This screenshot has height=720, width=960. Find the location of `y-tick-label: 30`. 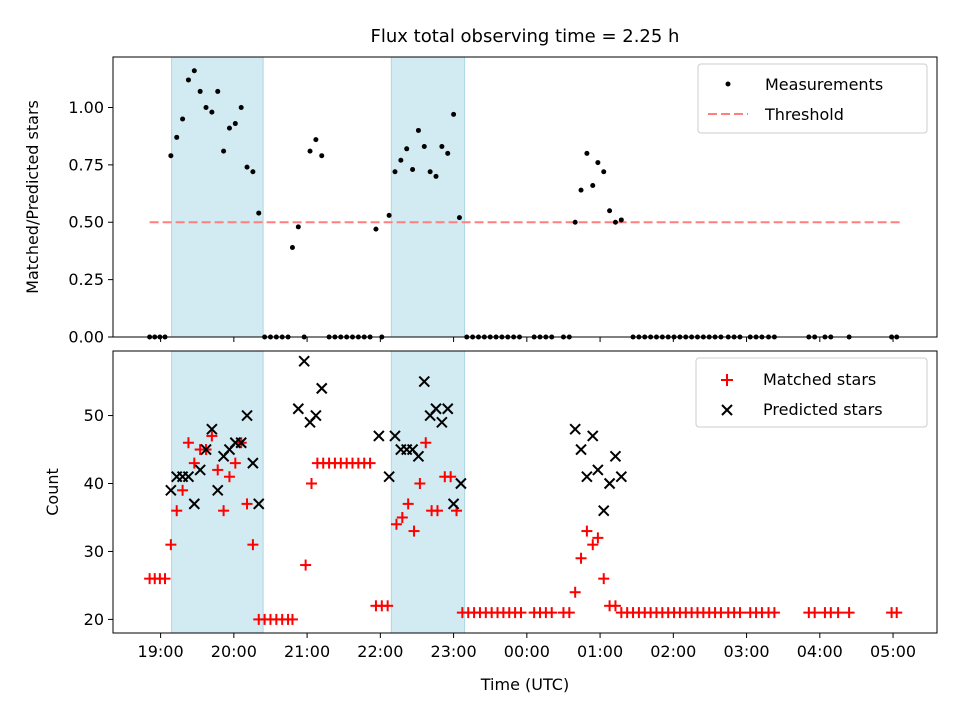

y-tick-label: 30 is located at coordinates (94, 551).